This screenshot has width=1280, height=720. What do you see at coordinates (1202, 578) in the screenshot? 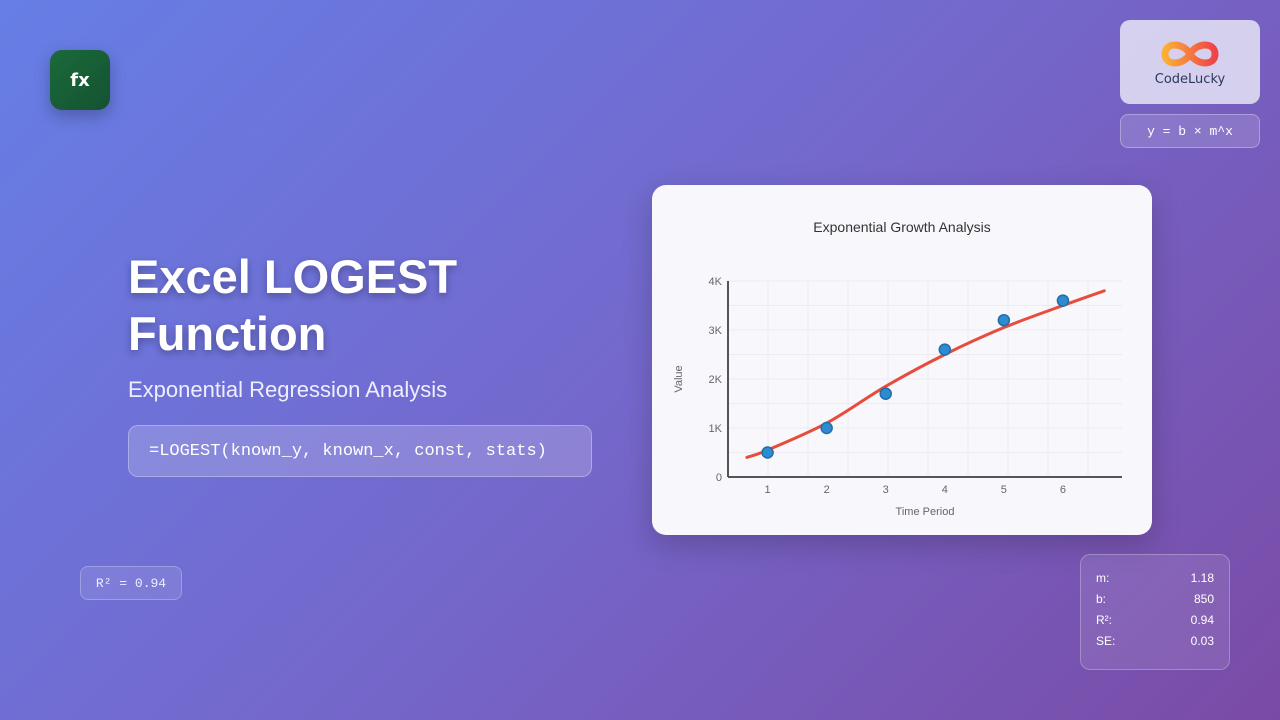
I see `stat-value: 1.18` at bounding box center [1202, 578].